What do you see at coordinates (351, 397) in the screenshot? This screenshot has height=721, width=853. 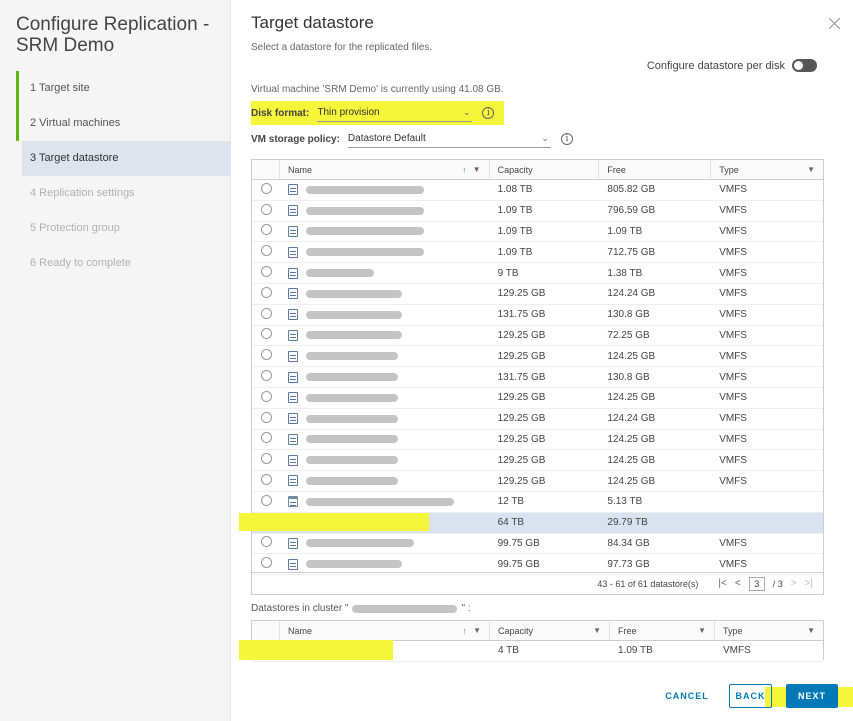 I see `redacted-datastore-name` at bounding box center [351, 397].